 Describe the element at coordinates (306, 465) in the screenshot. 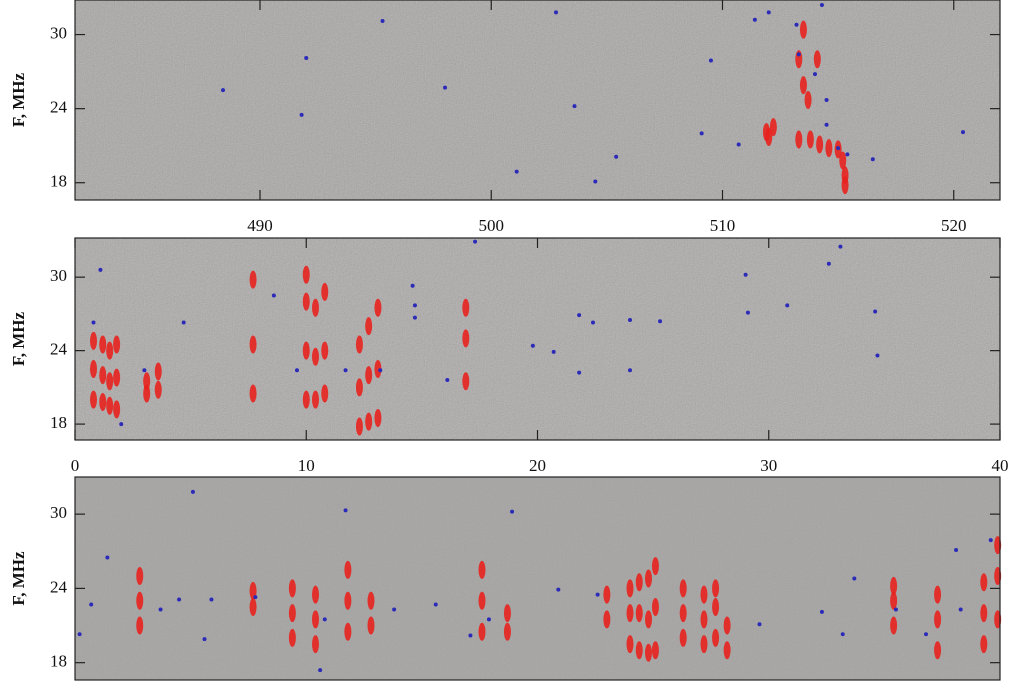

I see `x-tick-label: 10` at that location.